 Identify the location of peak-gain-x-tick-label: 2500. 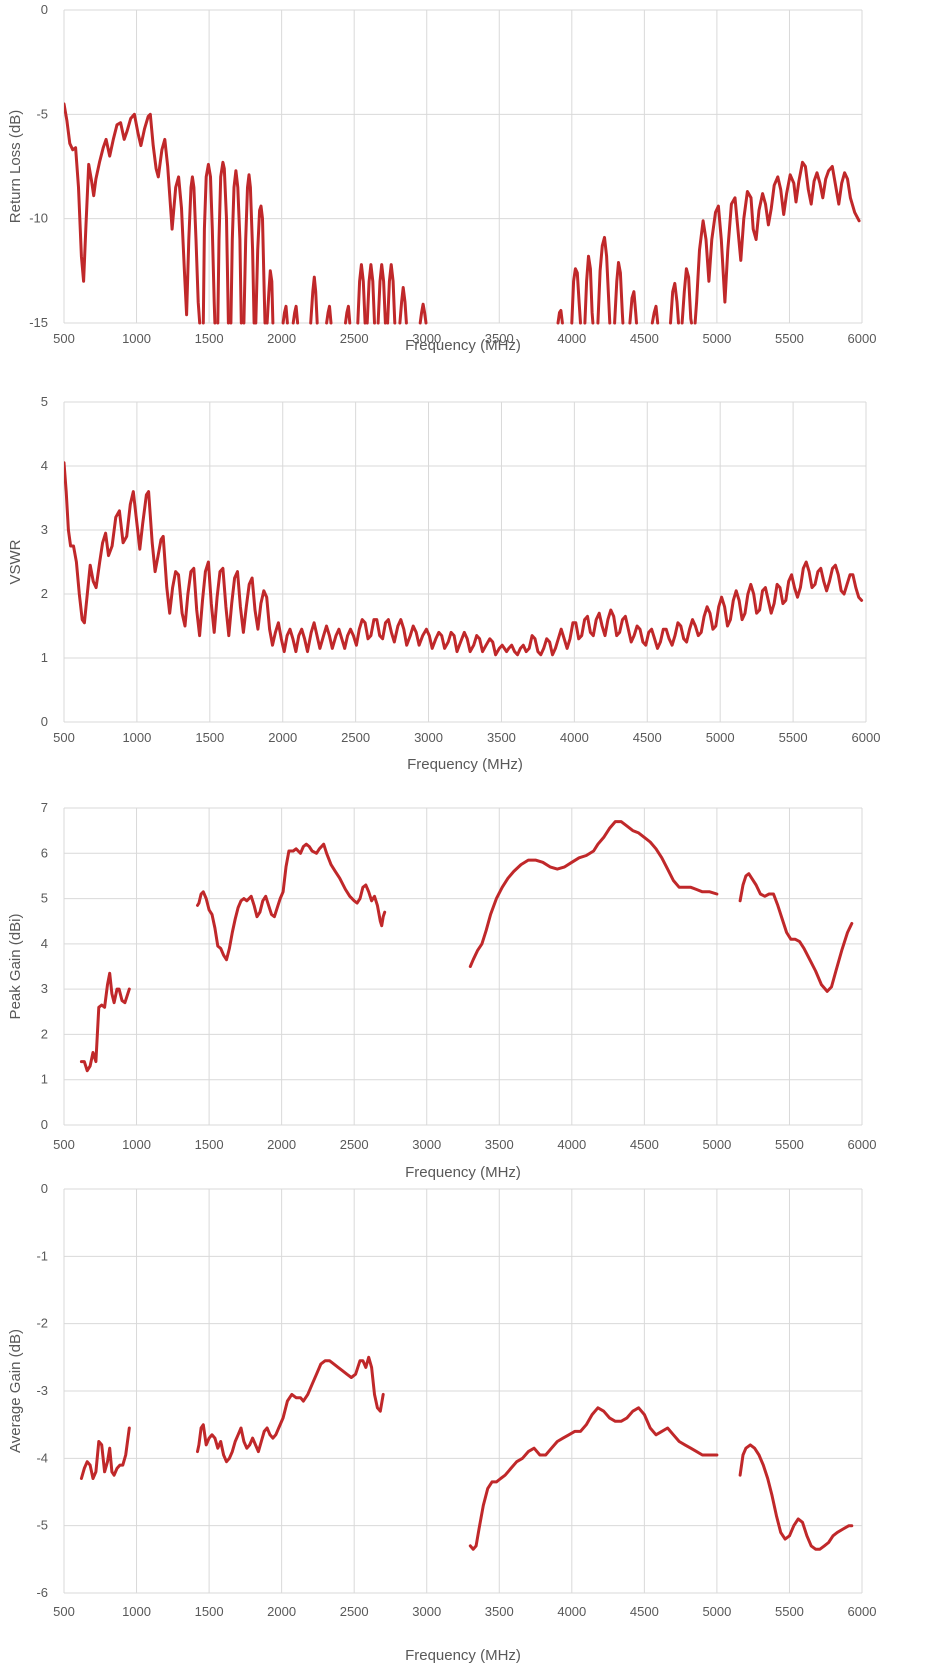
(354, 1144).